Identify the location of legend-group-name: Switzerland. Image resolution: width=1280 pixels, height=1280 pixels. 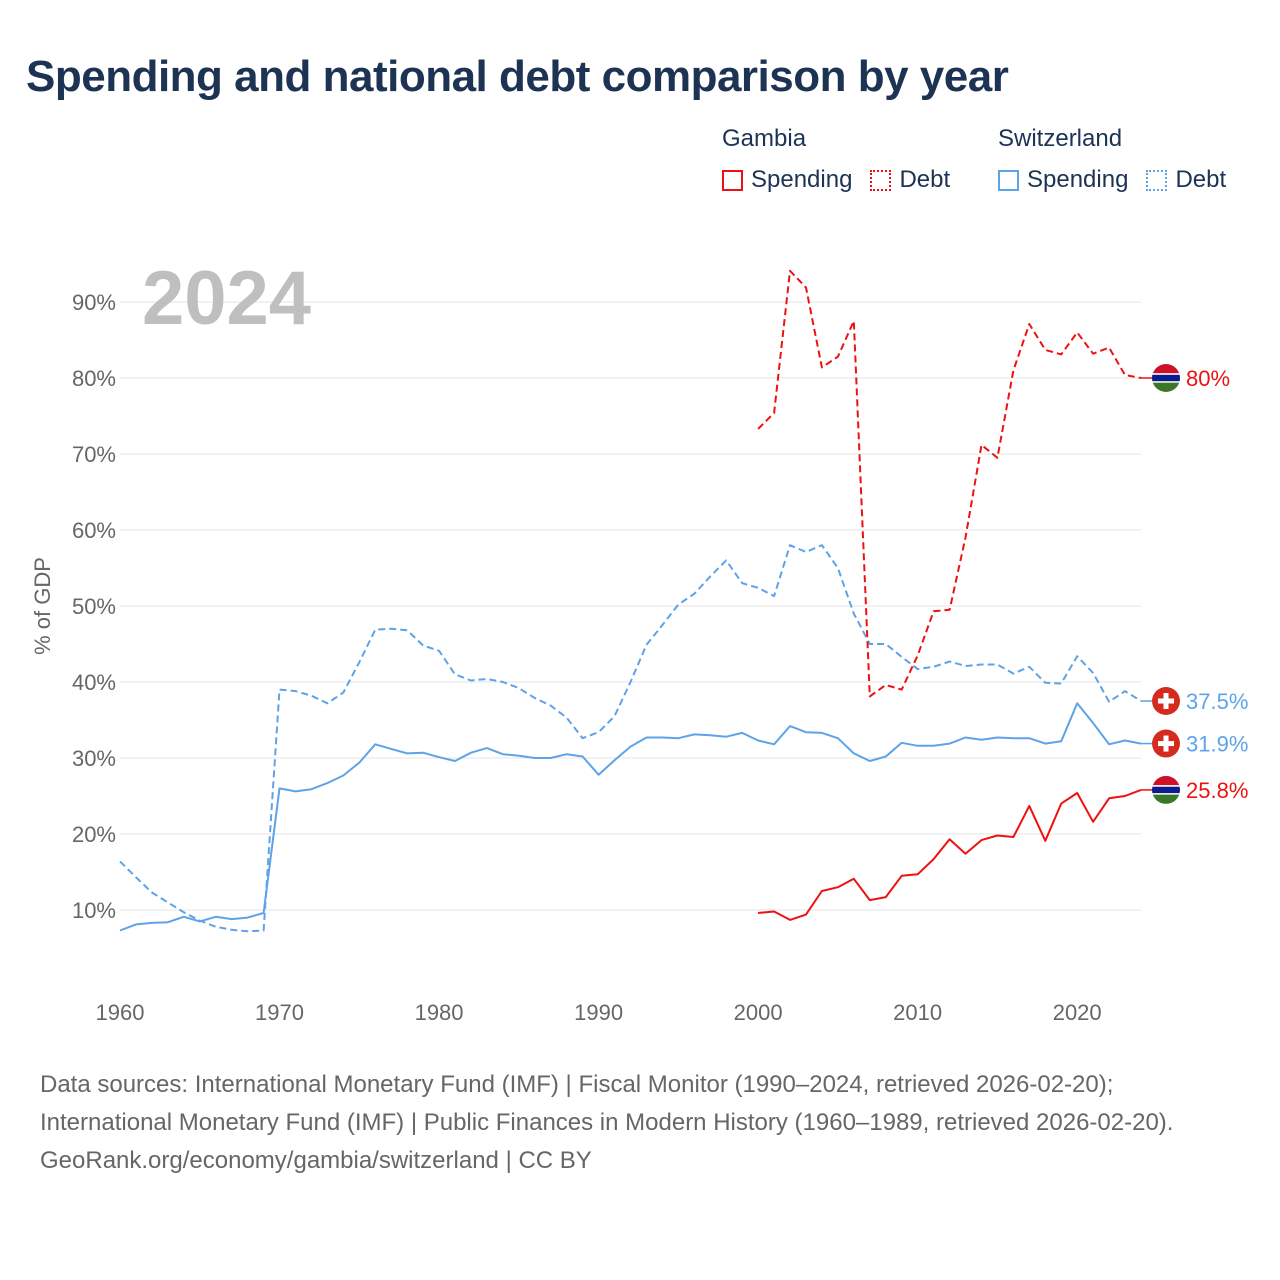
(1060, 138).